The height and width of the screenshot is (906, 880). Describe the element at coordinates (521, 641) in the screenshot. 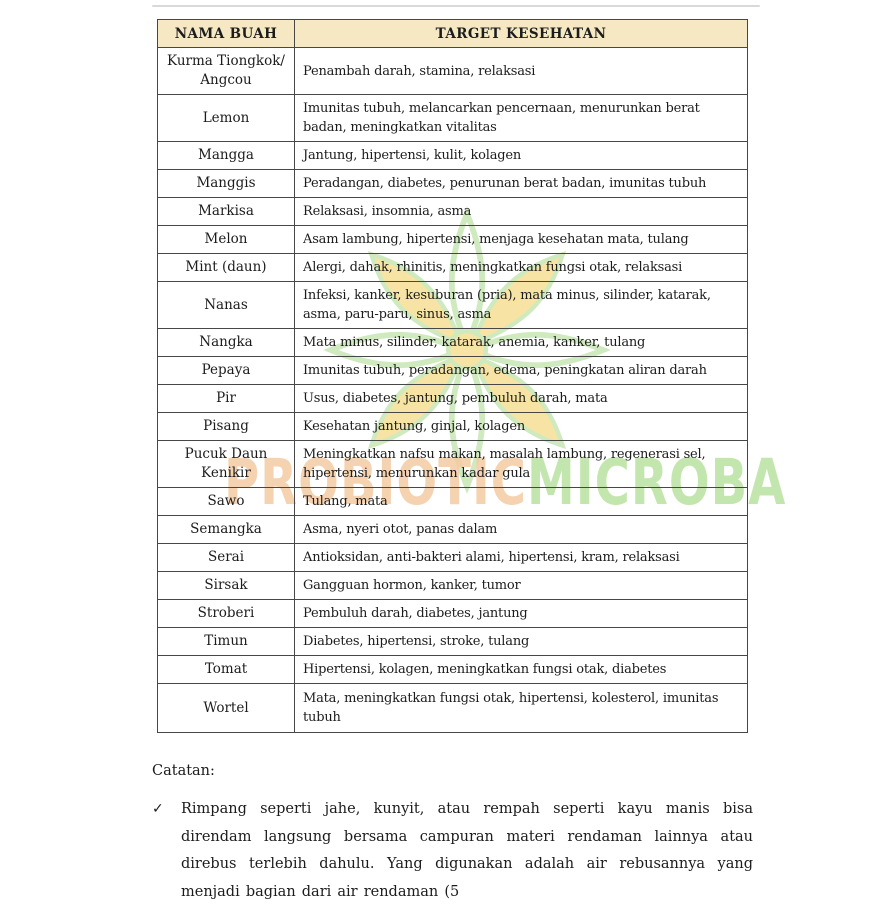

I see `health-target: Diabetes, hipertensi, stroke, tulang` at that location.